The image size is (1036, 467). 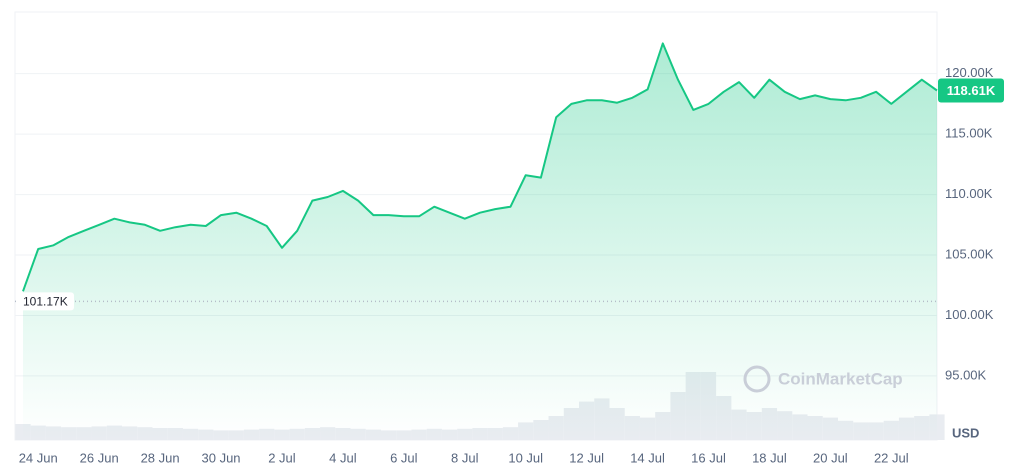 What do you see at coordinates (966, 374) in the screenshot?
I see `y-tick-label: 95.00K` at bounding box center [966, 374].